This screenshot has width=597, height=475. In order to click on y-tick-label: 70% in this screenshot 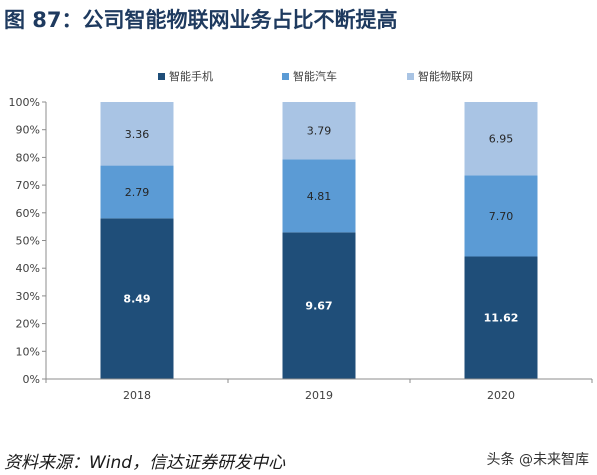, I will do `click(28, 185)`.